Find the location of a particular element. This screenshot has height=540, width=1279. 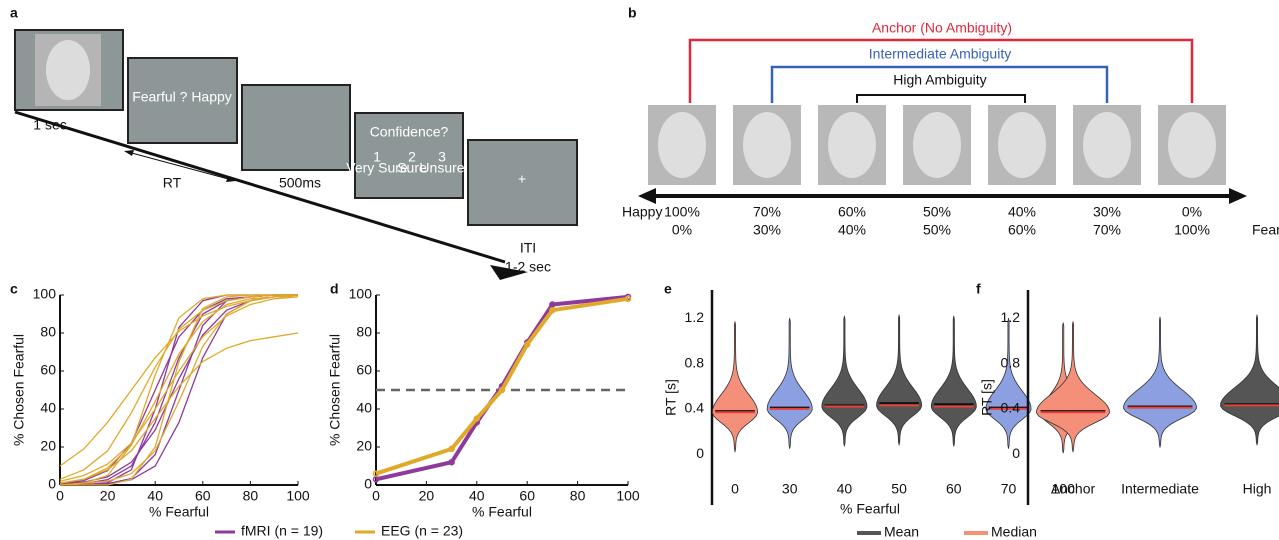

x-tick-label: 30 is located at coordinates (790, 489).